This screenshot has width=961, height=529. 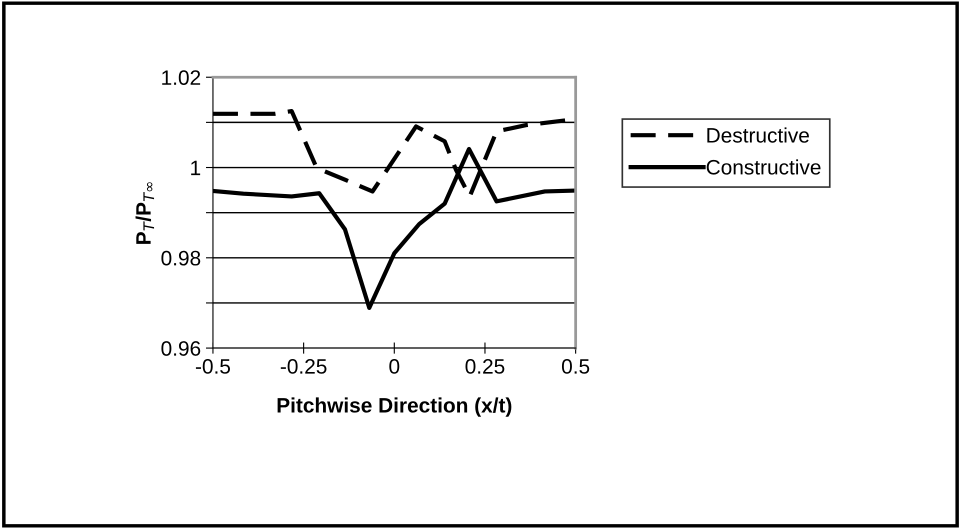 I want to click on y-tick-label: 0.98, so click(x=180, y=258).